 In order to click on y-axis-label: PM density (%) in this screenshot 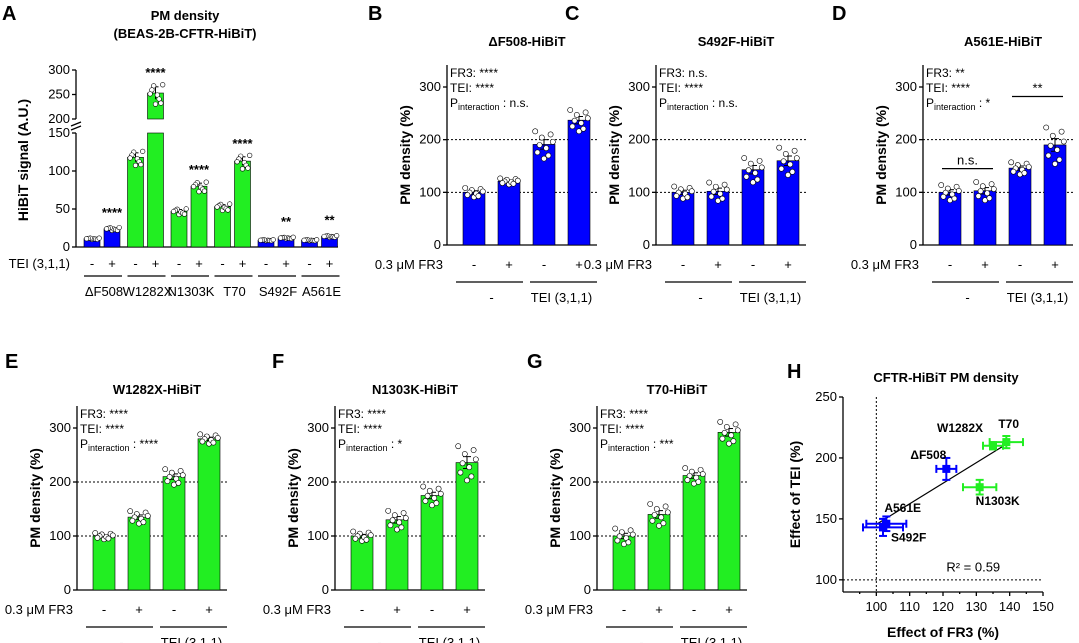, I will do `click(881, 155)`.